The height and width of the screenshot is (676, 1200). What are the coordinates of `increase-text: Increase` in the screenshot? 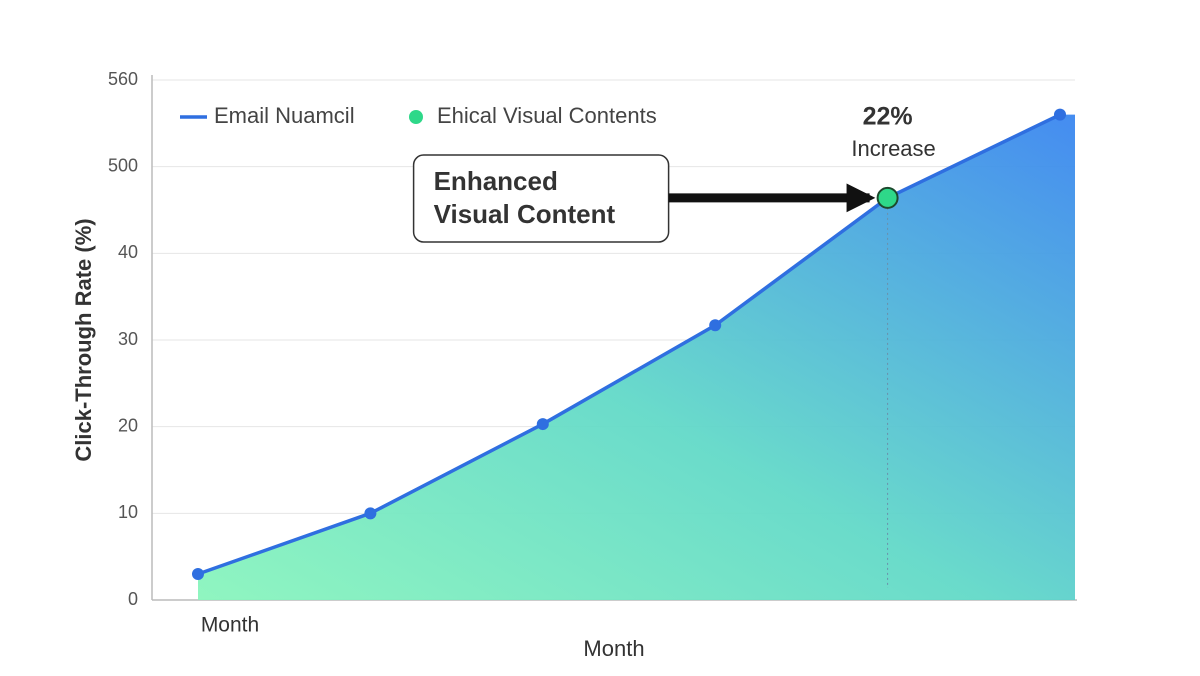 It's located at (893, 148).